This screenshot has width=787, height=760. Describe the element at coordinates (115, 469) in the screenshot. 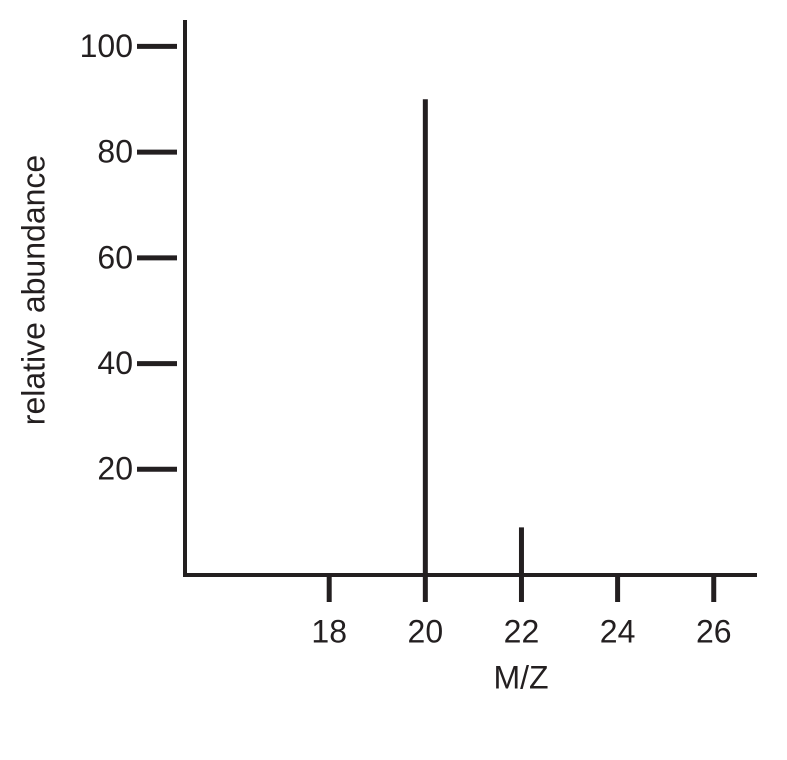

I see `y-tick-label: 20` at that location.